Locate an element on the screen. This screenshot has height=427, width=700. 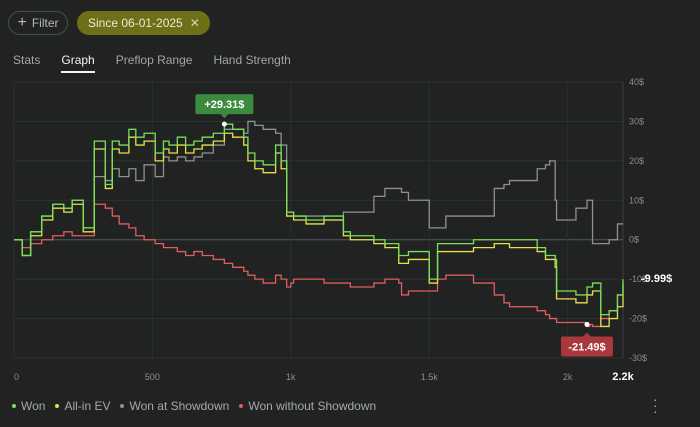
won-dot-icon is located at coordinates (14, 406).